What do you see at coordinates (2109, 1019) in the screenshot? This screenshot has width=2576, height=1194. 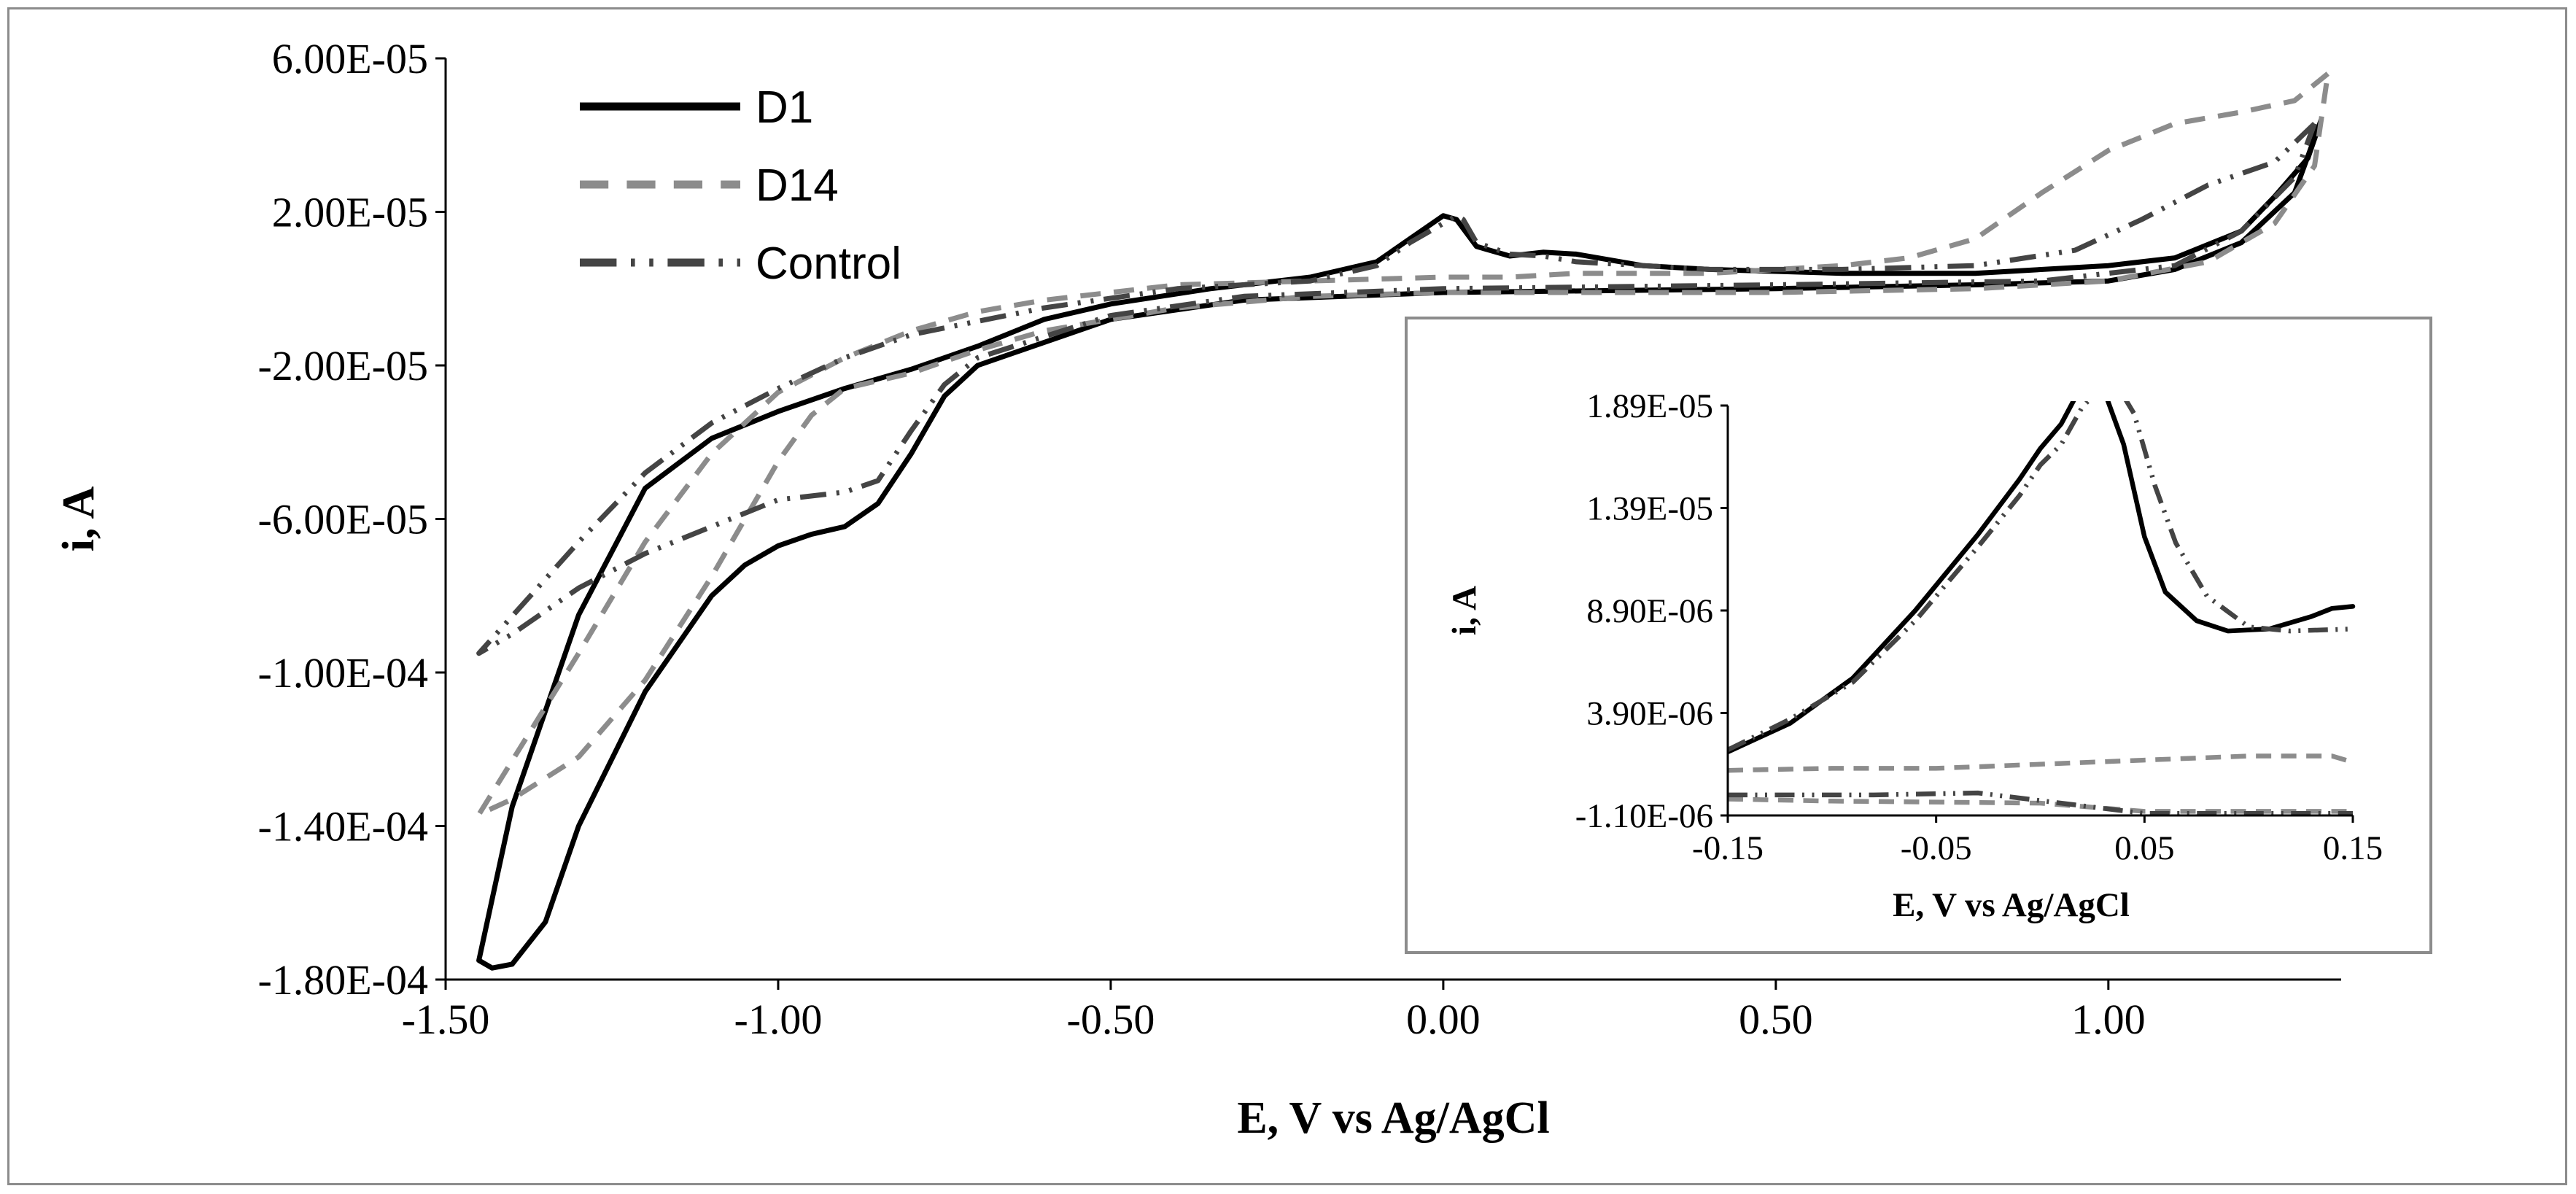 I see `main-x-tick-label: 1.00` at bounding box center [2109, 1019].